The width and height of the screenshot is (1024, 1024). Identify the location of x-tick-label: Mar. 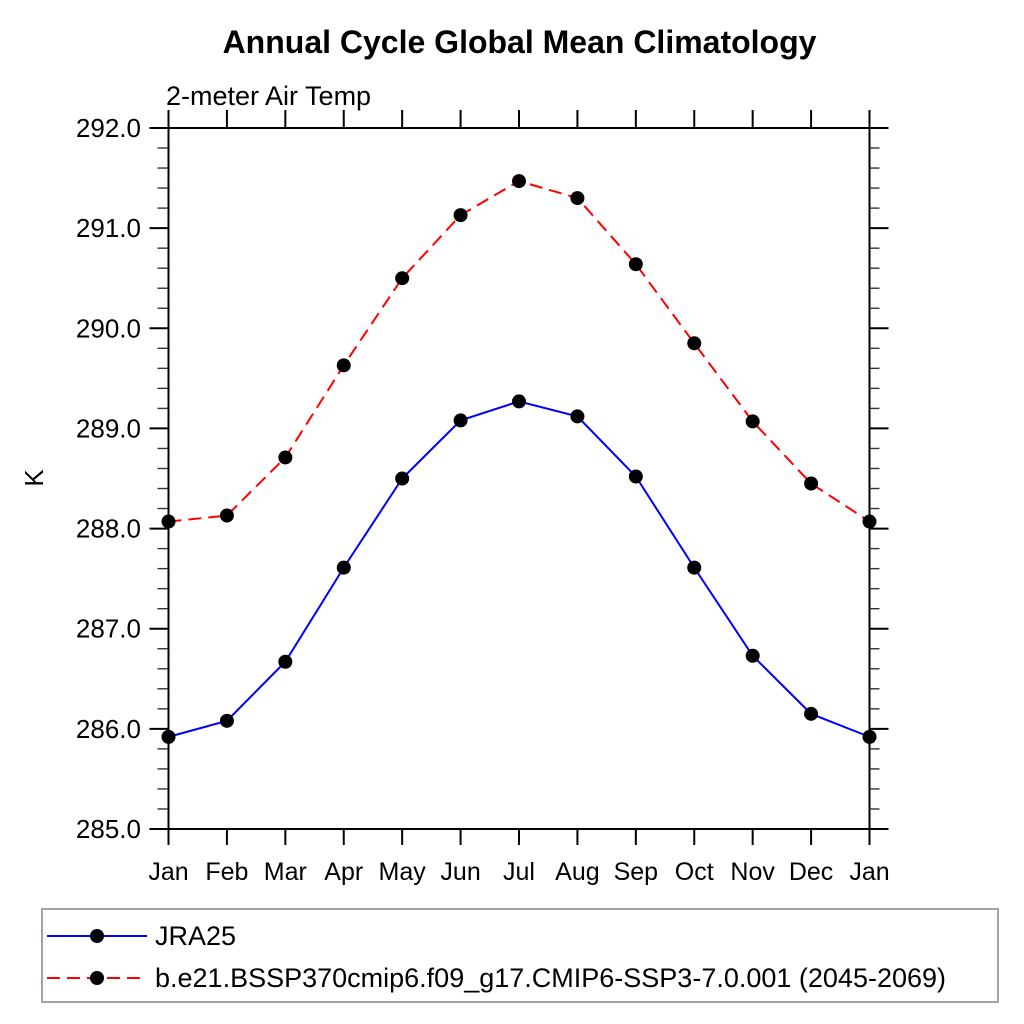
(285, 872).